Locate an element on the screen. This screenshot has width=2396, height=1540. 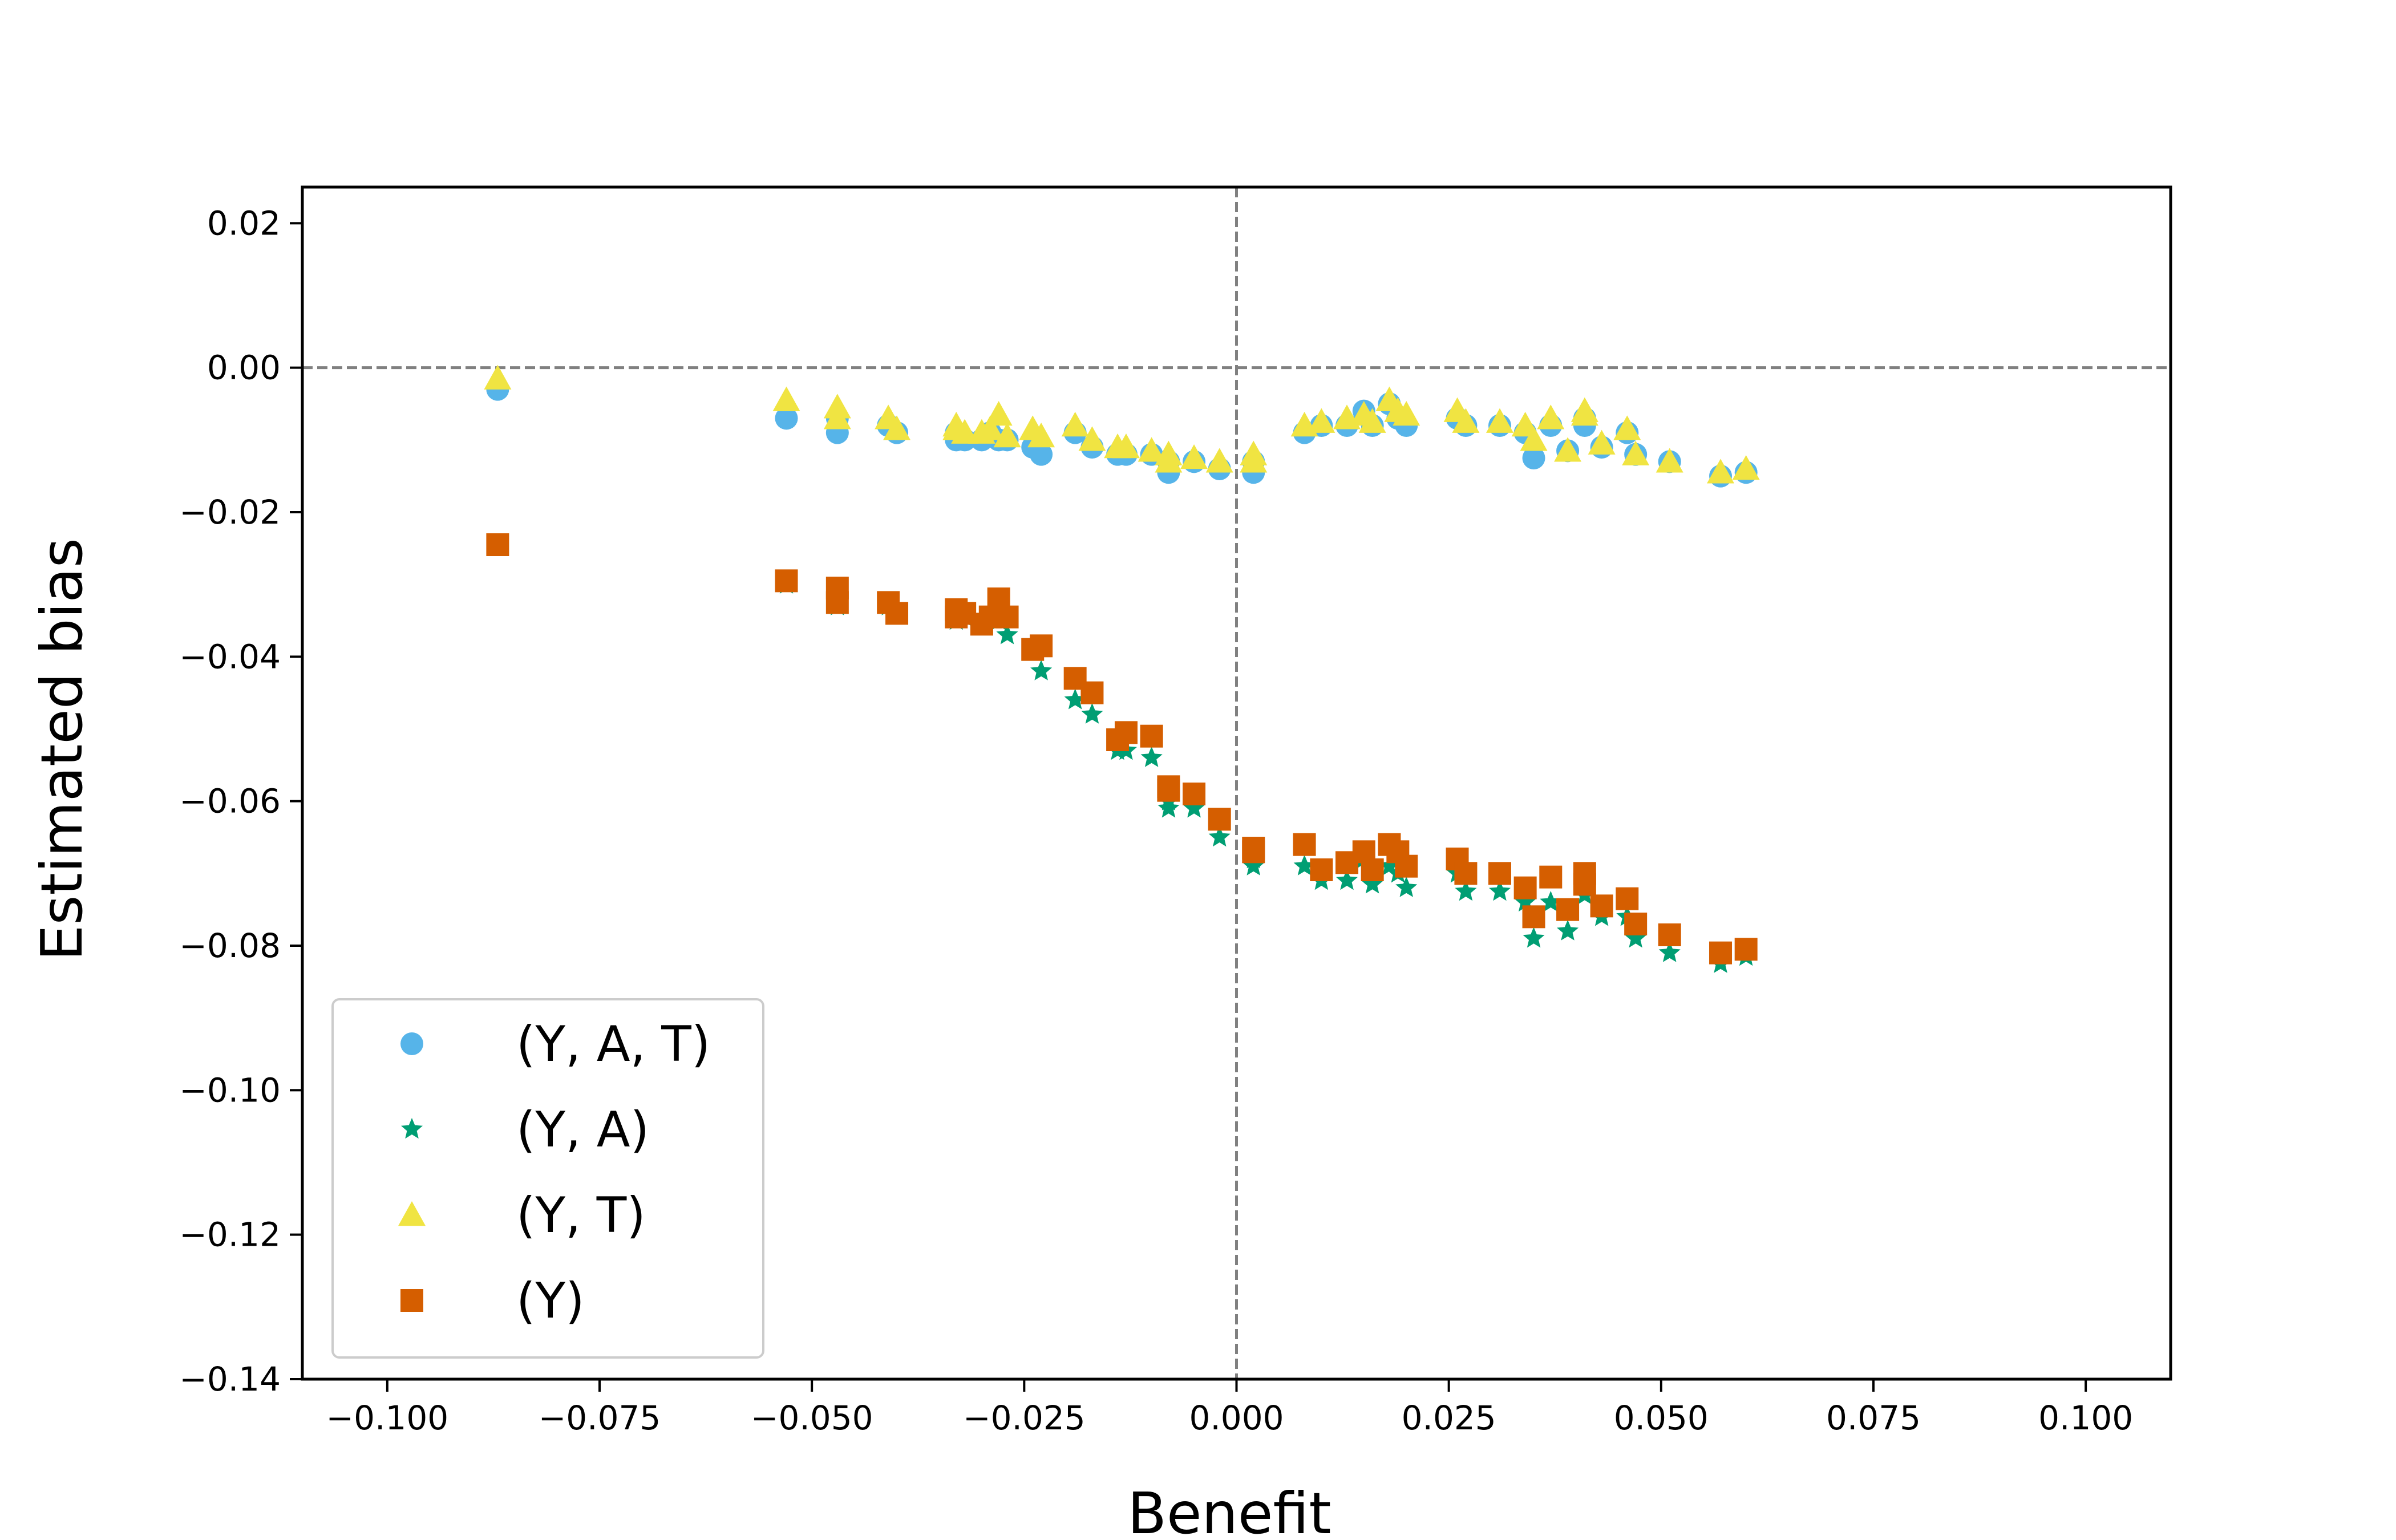
legend-box is located at coordinates (547, 1178).